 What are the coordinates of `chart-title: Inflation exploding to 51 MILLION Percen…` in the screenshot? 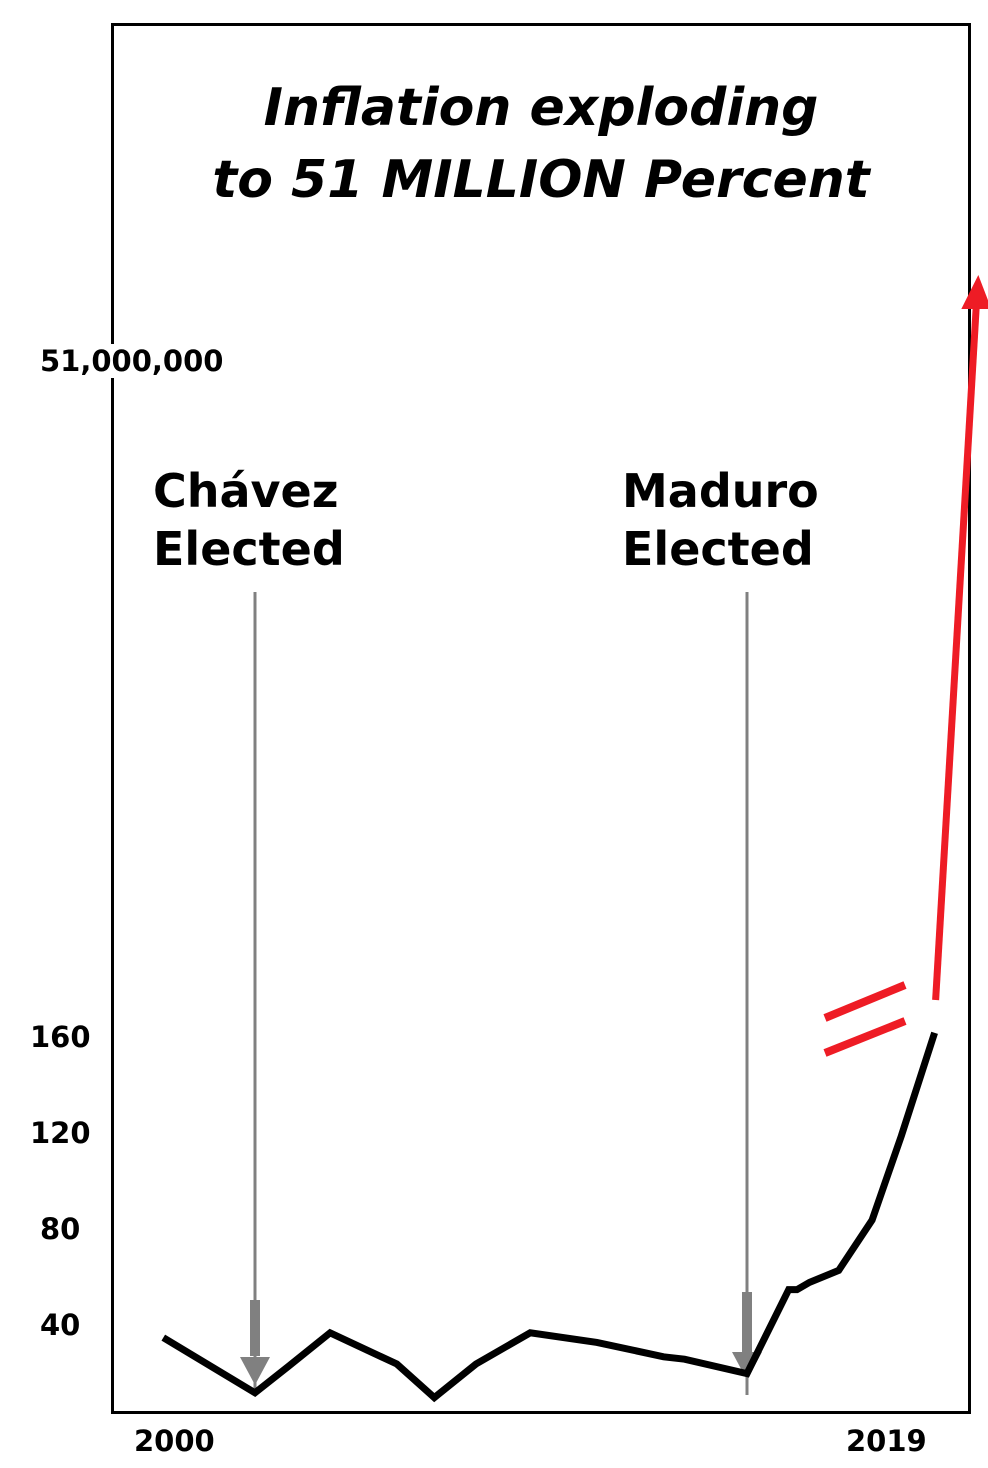 It's located at (541, 144).